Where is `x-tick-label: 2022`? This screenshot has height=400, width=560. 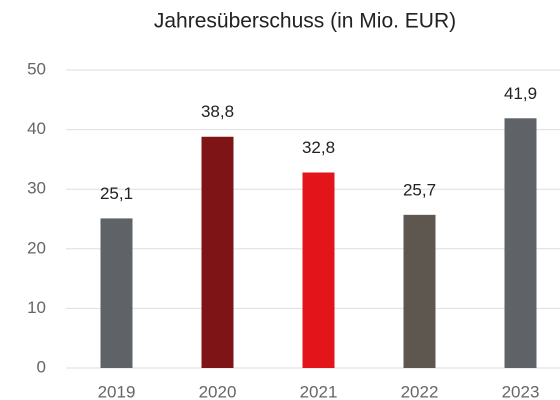 x-tick-label: 2022 is located at coordinates (420, 391).